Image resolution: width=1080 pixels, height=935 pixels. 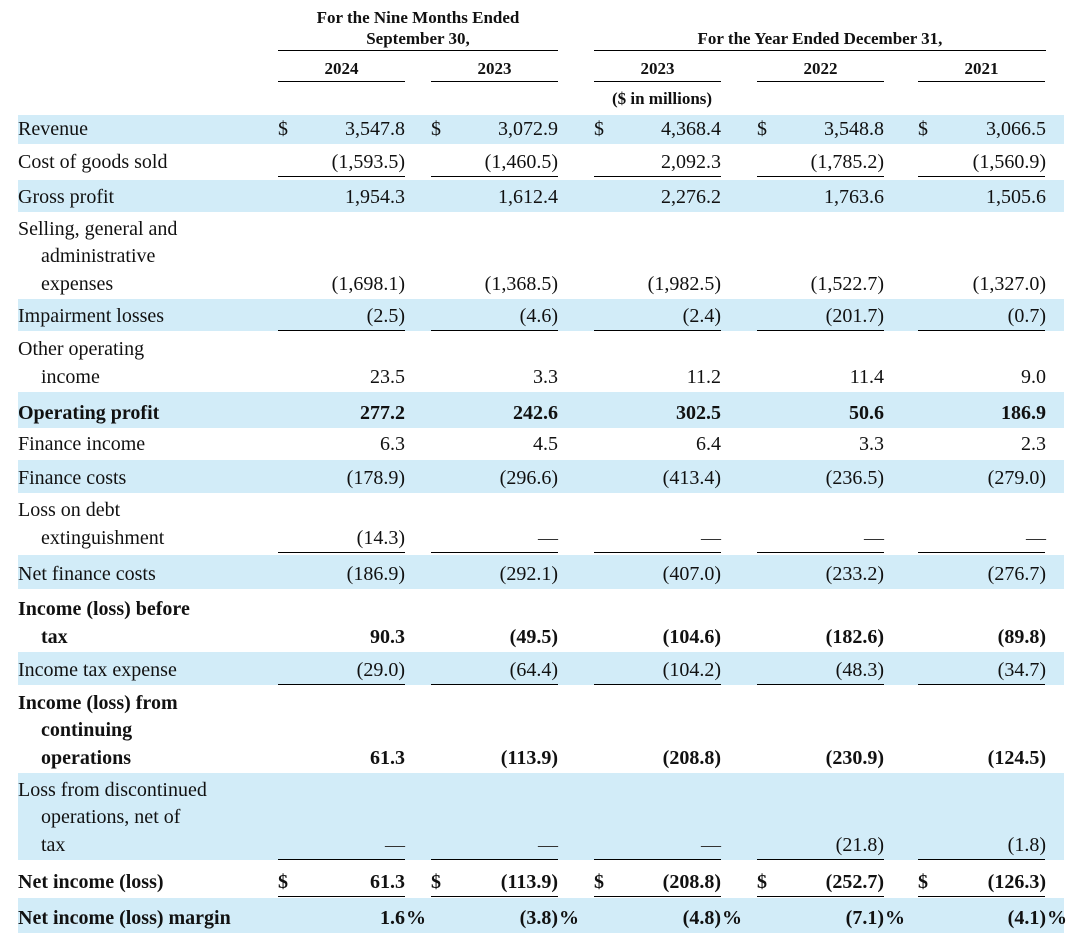 What do you see at coordinates (662, 98) in the screenshot?
I see `units-note: ($ in millions)` at bounding box center [662, 98].